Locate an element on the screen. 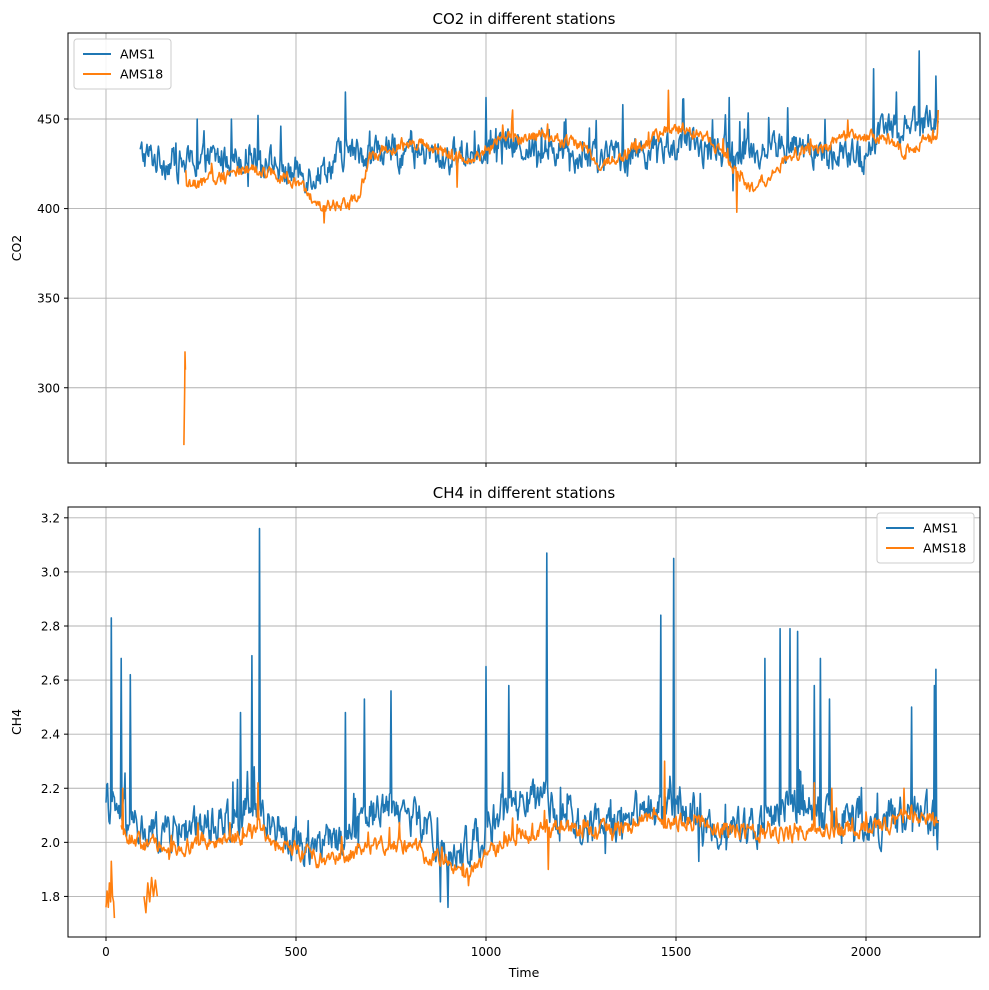  y-tick-label: 300 is located at coordinates (48, 388).